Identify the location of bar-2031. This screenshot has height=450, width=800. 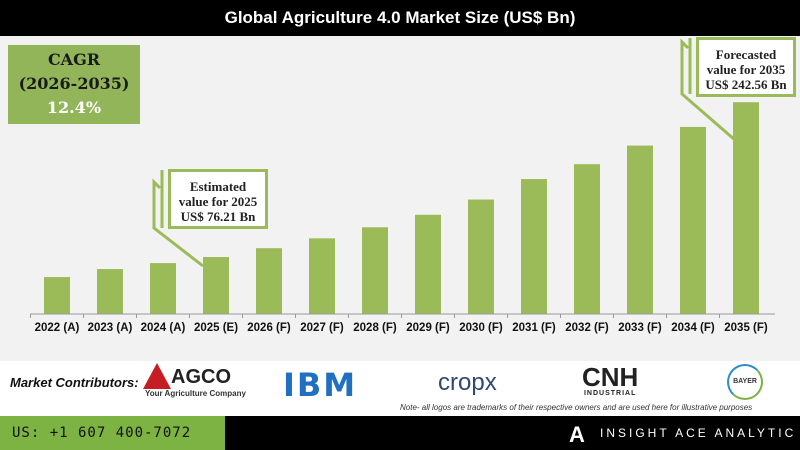
(534, 246).